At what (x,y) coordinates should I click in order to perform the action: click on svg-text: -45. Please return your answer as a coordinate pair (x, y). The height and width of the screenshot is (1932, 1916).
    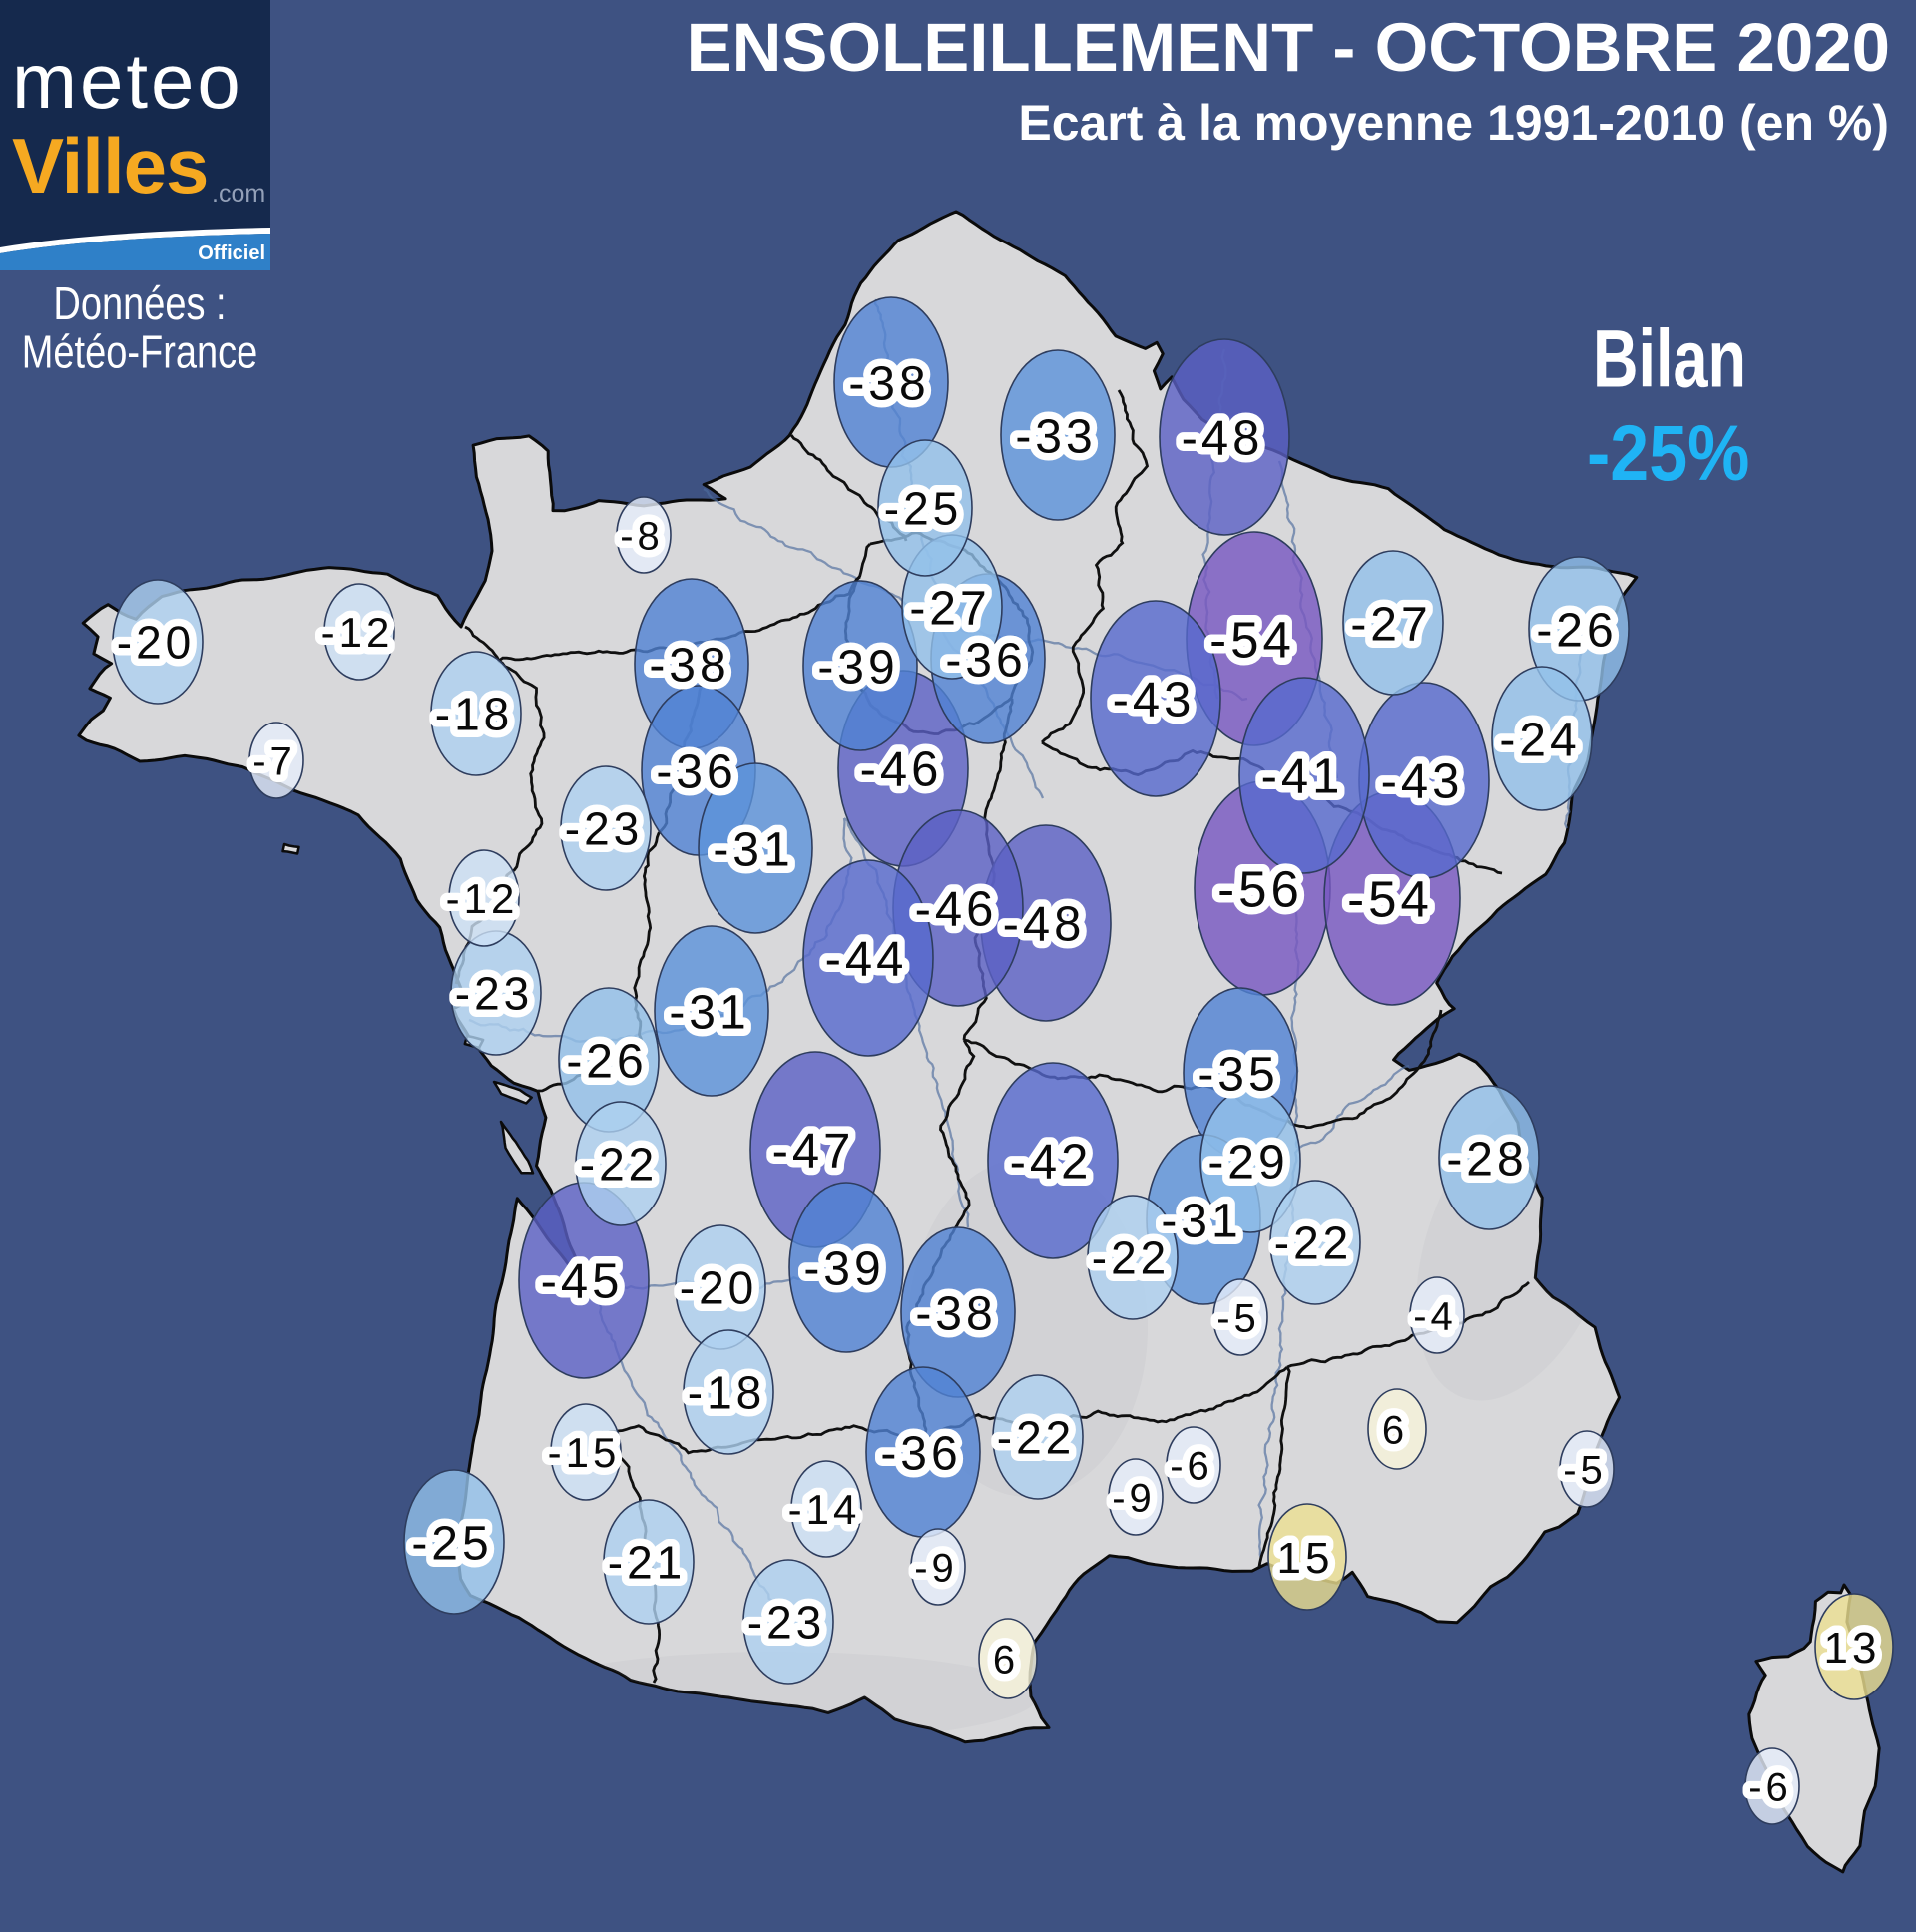
    Looking at the image, I should click on (582, 1282).